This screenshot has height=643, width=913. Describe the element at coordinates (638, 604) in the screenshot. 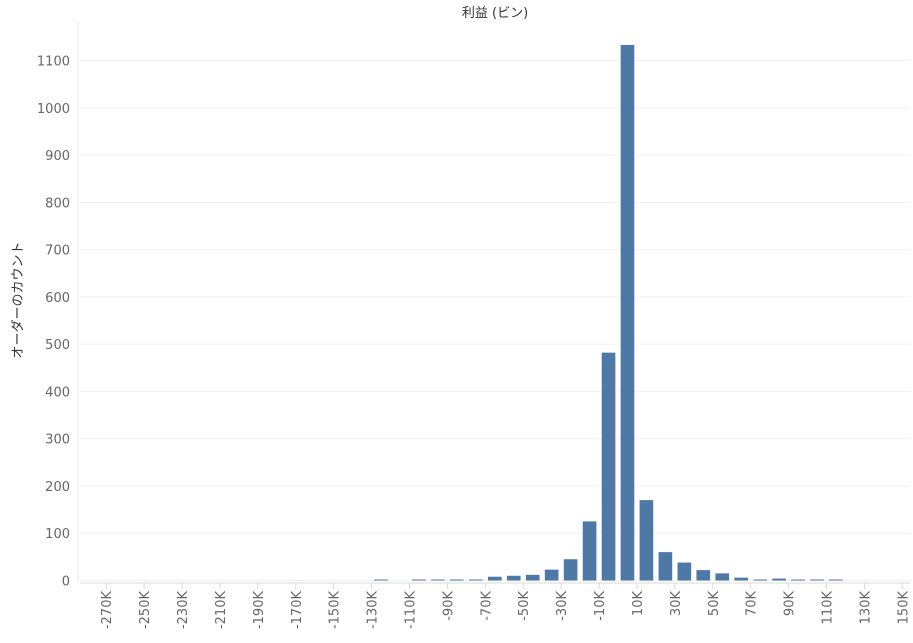

I see `x-tick-label: 10K` at that location.